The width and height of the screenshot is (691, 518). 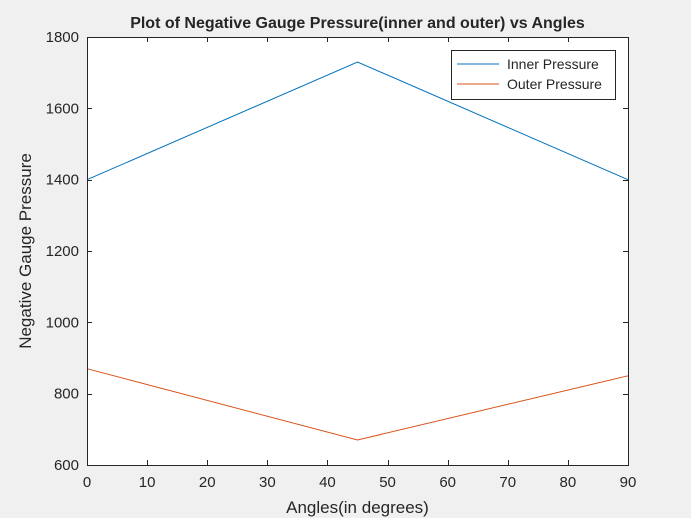 What do you see at coordinates (507, 482) in the screenshot?
I see `x-tick-label: 70` at bounding box center [507, 482].